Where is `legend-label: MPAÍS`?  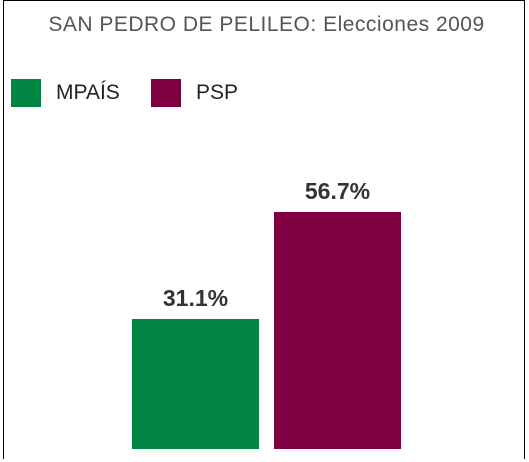 legend-label: MPAÍS is located at coordinates (88, 92).